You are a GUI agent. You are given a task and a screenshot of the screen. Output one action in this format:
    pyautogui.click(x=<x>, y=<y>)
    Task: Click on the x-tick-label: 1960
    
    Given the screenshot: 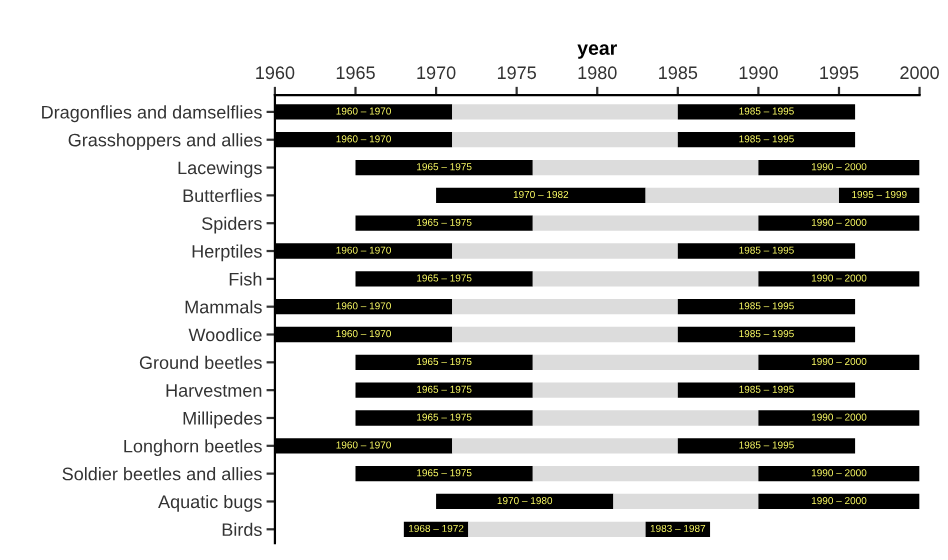 What is the action you would take?
    pyautogui.click(x=275, y=73)
    